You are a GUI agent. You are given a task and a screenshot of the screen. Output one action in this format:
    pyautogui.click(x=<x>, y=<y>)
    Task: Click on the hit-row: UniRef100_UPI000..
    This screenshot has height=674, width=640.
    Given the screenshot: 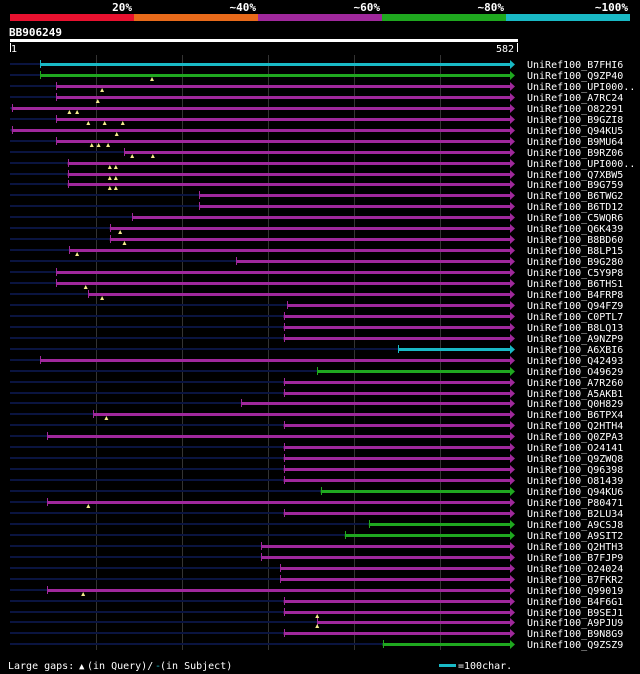 What is the action you would take?
    pyautogui.click(x=322, y=164)
    